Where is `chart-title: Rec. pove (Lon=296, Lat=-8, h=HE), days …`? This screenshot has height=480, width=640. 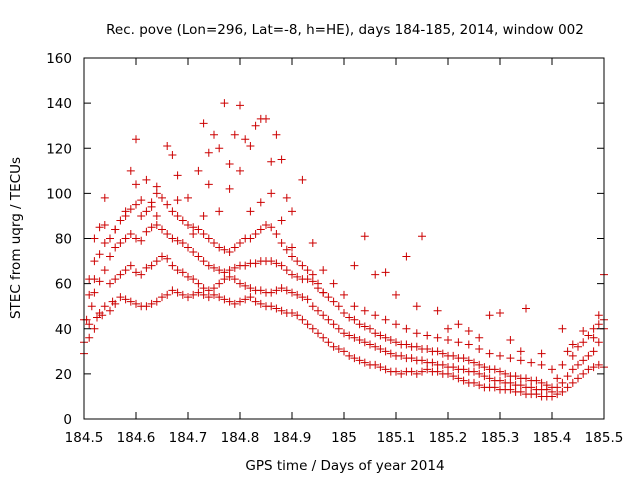
chart-title: Rec. pove (Lon=296, Lat=-8, h=HE), days … is located at coordinates (345, 30).